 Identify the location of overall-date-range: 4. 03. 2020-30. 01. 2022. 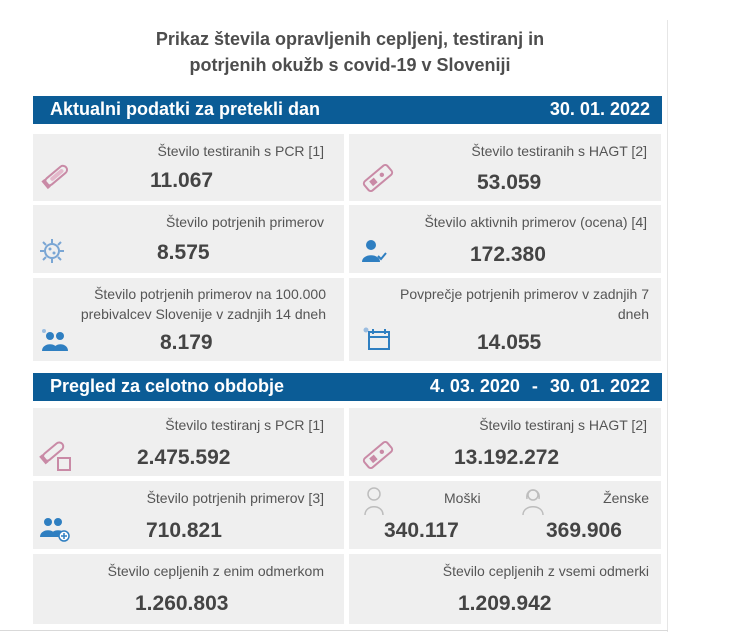
(540, 386).